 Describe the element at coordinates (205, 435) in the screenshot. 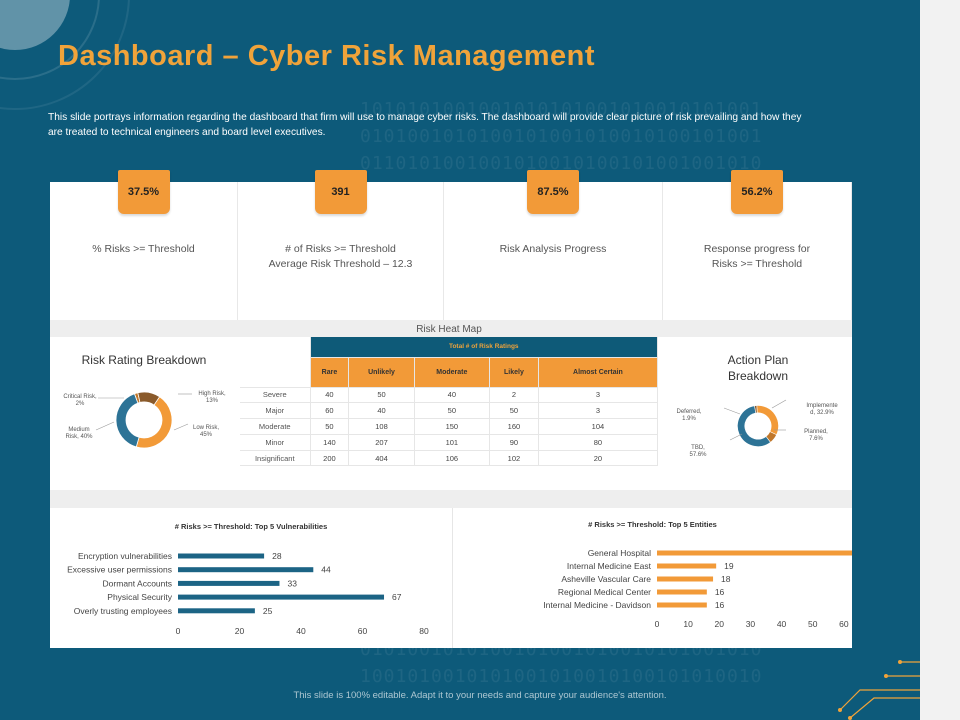

I see `donut-label-value: 45%` at that location.